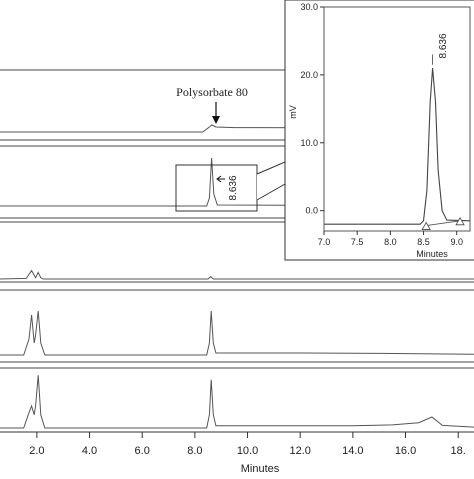 Image resolution: width=474 pixels, height=479 pixels. What do you see at coordinates (194, 451) in the screenshot?
I see `main-x-tick-label: 8.0` at bounding box center [194, 451].